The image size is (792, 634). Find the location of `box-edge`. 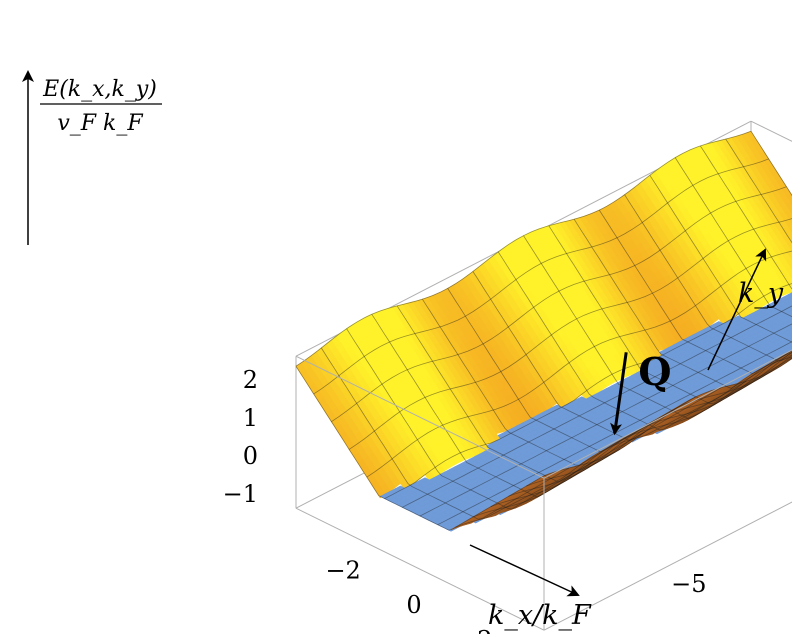

box-edge is located at coordinates (667, 566).